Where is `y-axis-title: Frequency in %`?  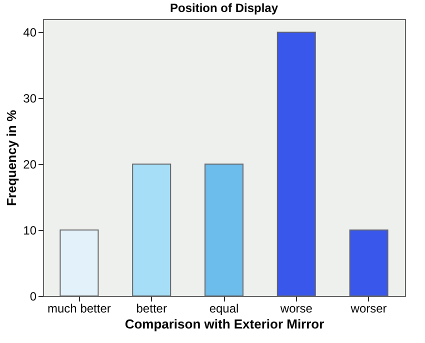
y-axis-title: Frequency in % is located at coordinates (12, 158).